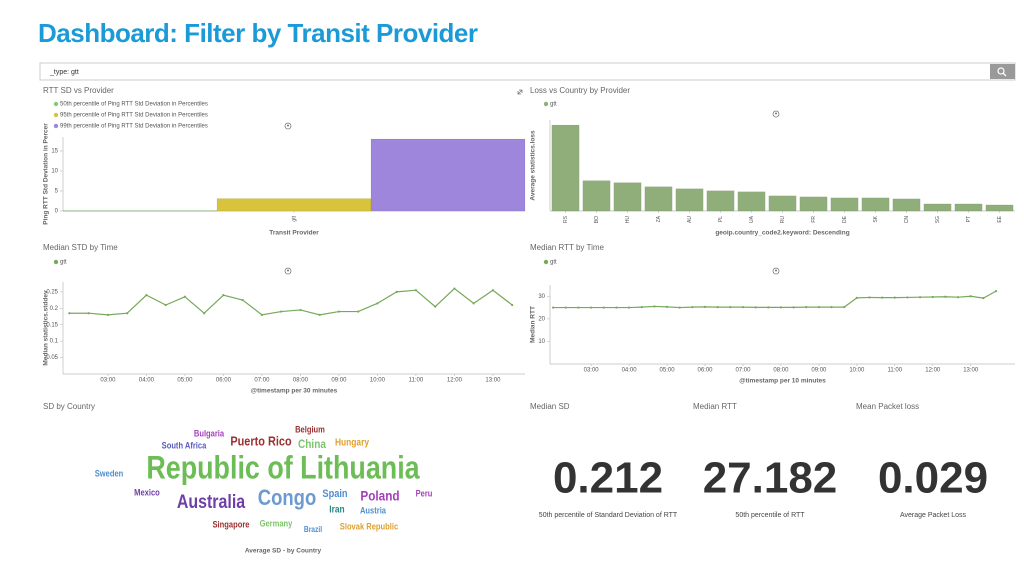 The image size is (1024, 575). I want to click on x-tick-label: CN, so click(907, 220).